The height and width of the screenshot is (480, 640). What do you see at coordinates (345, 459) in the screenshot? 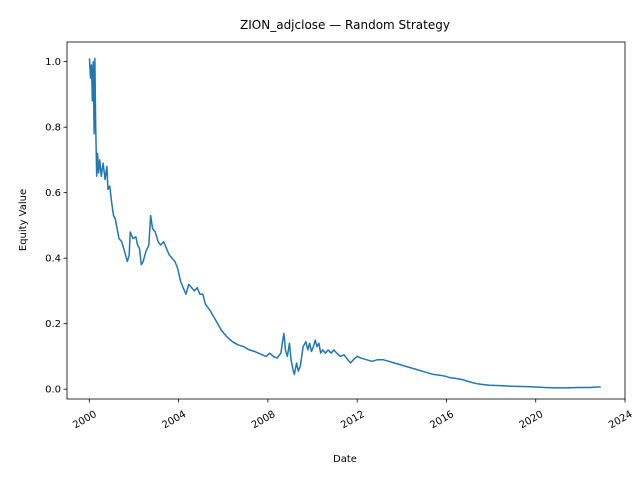
I see `x-axis-label: Date` at bounding box center [345, 459].